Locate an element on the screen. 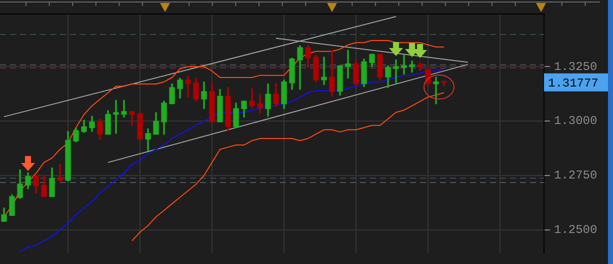 The width and height of the screenshot is (613, 264). y-tick-label: 1.3000 is located at coordinates (576, 121).